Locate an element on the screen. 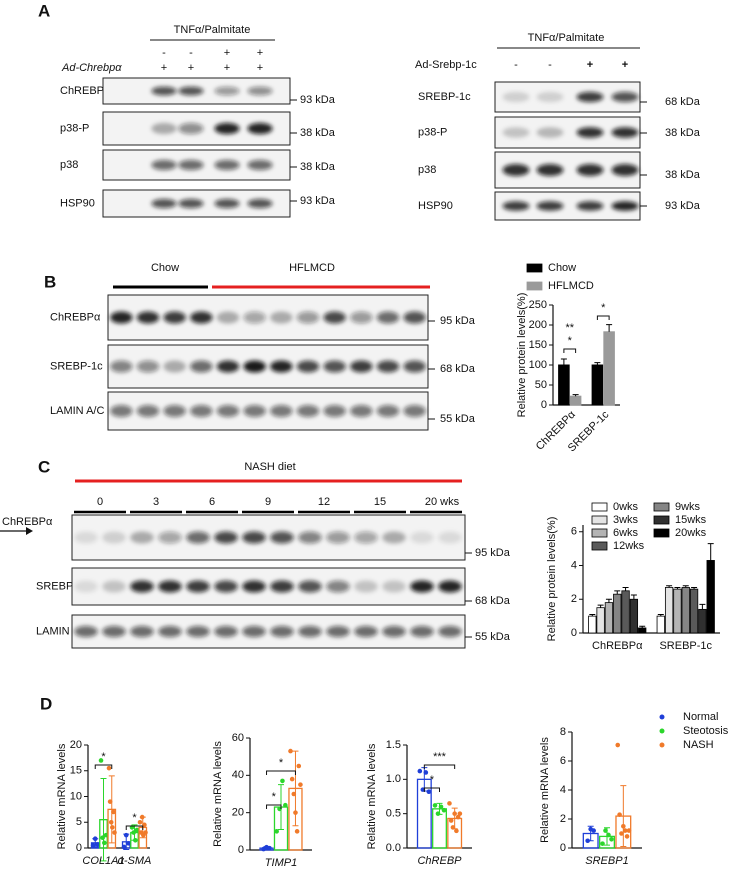 The image size is (743, 870). blot-label: ChREBPα is located at coordinates (75, 317).